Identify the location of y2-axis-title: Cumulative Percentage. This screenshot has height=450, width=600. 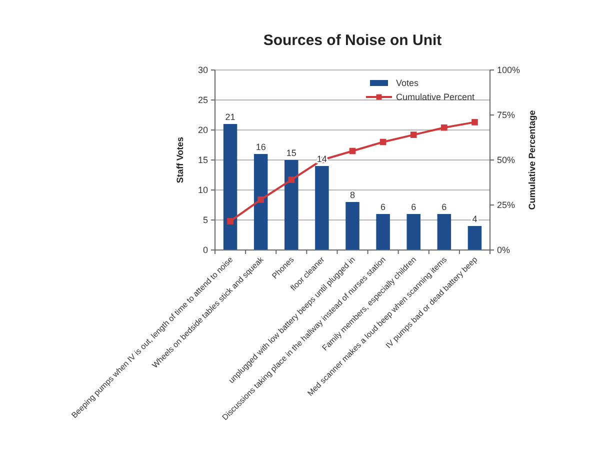
(532, 160).